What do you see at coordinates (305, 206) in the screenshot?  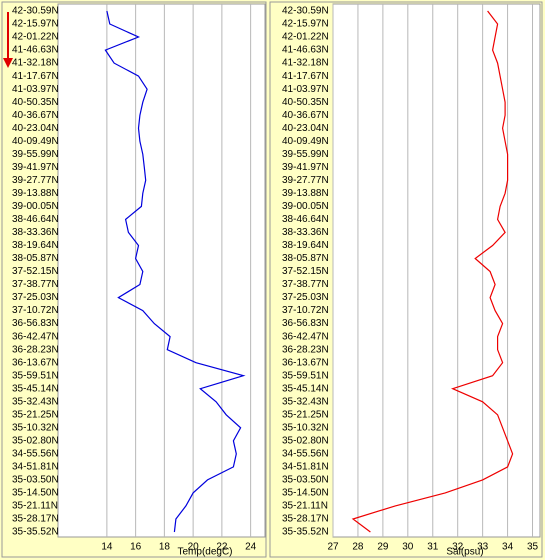 I see `y-tick-label: 39-00.05N` at bounding box center [305, 206].